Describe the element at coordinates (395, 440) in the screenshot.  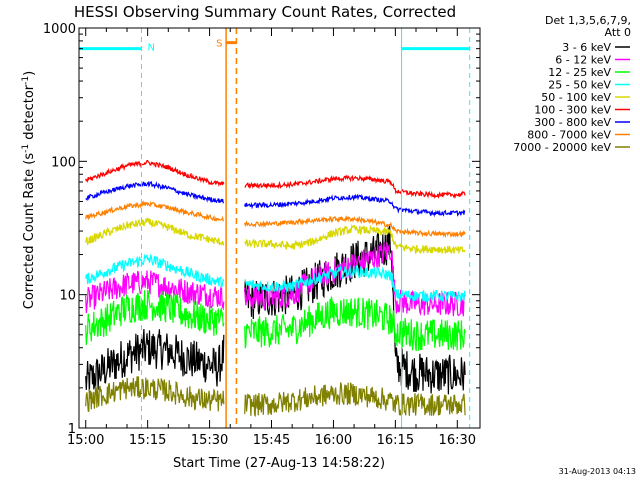
I see `x-tick-label: 16:15` at that location.